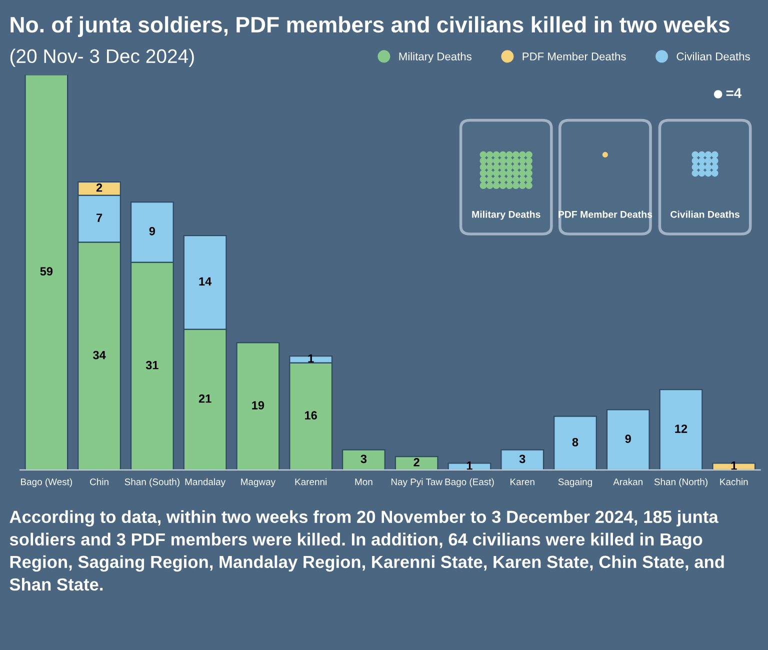  Describe the element at coordinates (99, 482) in the screenshot. I see `x-tick-label: Chin` at that location.